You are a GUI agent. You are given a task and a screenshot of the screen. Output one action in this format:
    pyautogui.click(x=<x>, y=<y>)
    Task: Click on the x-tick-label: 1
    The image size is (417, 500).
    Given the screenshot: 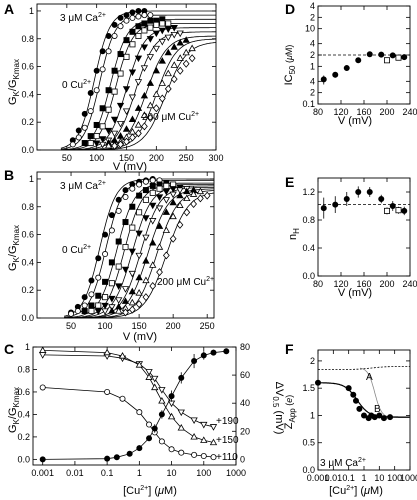 What is the action you would take?
    pyautogui.click(x=139, y=473)
    